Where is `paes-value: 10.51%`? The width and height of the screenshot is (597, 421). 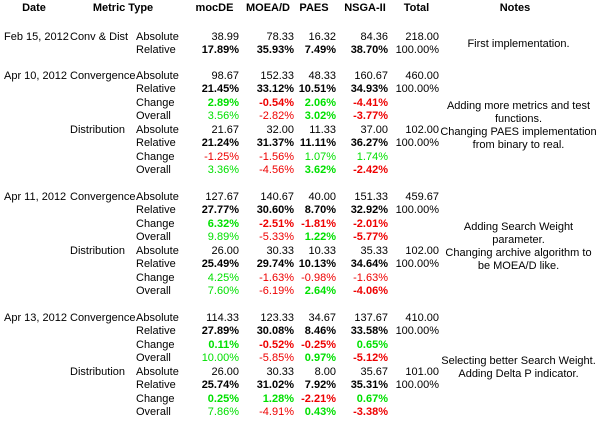
paes-value: 10.51% is located at coordinates (317, 89).